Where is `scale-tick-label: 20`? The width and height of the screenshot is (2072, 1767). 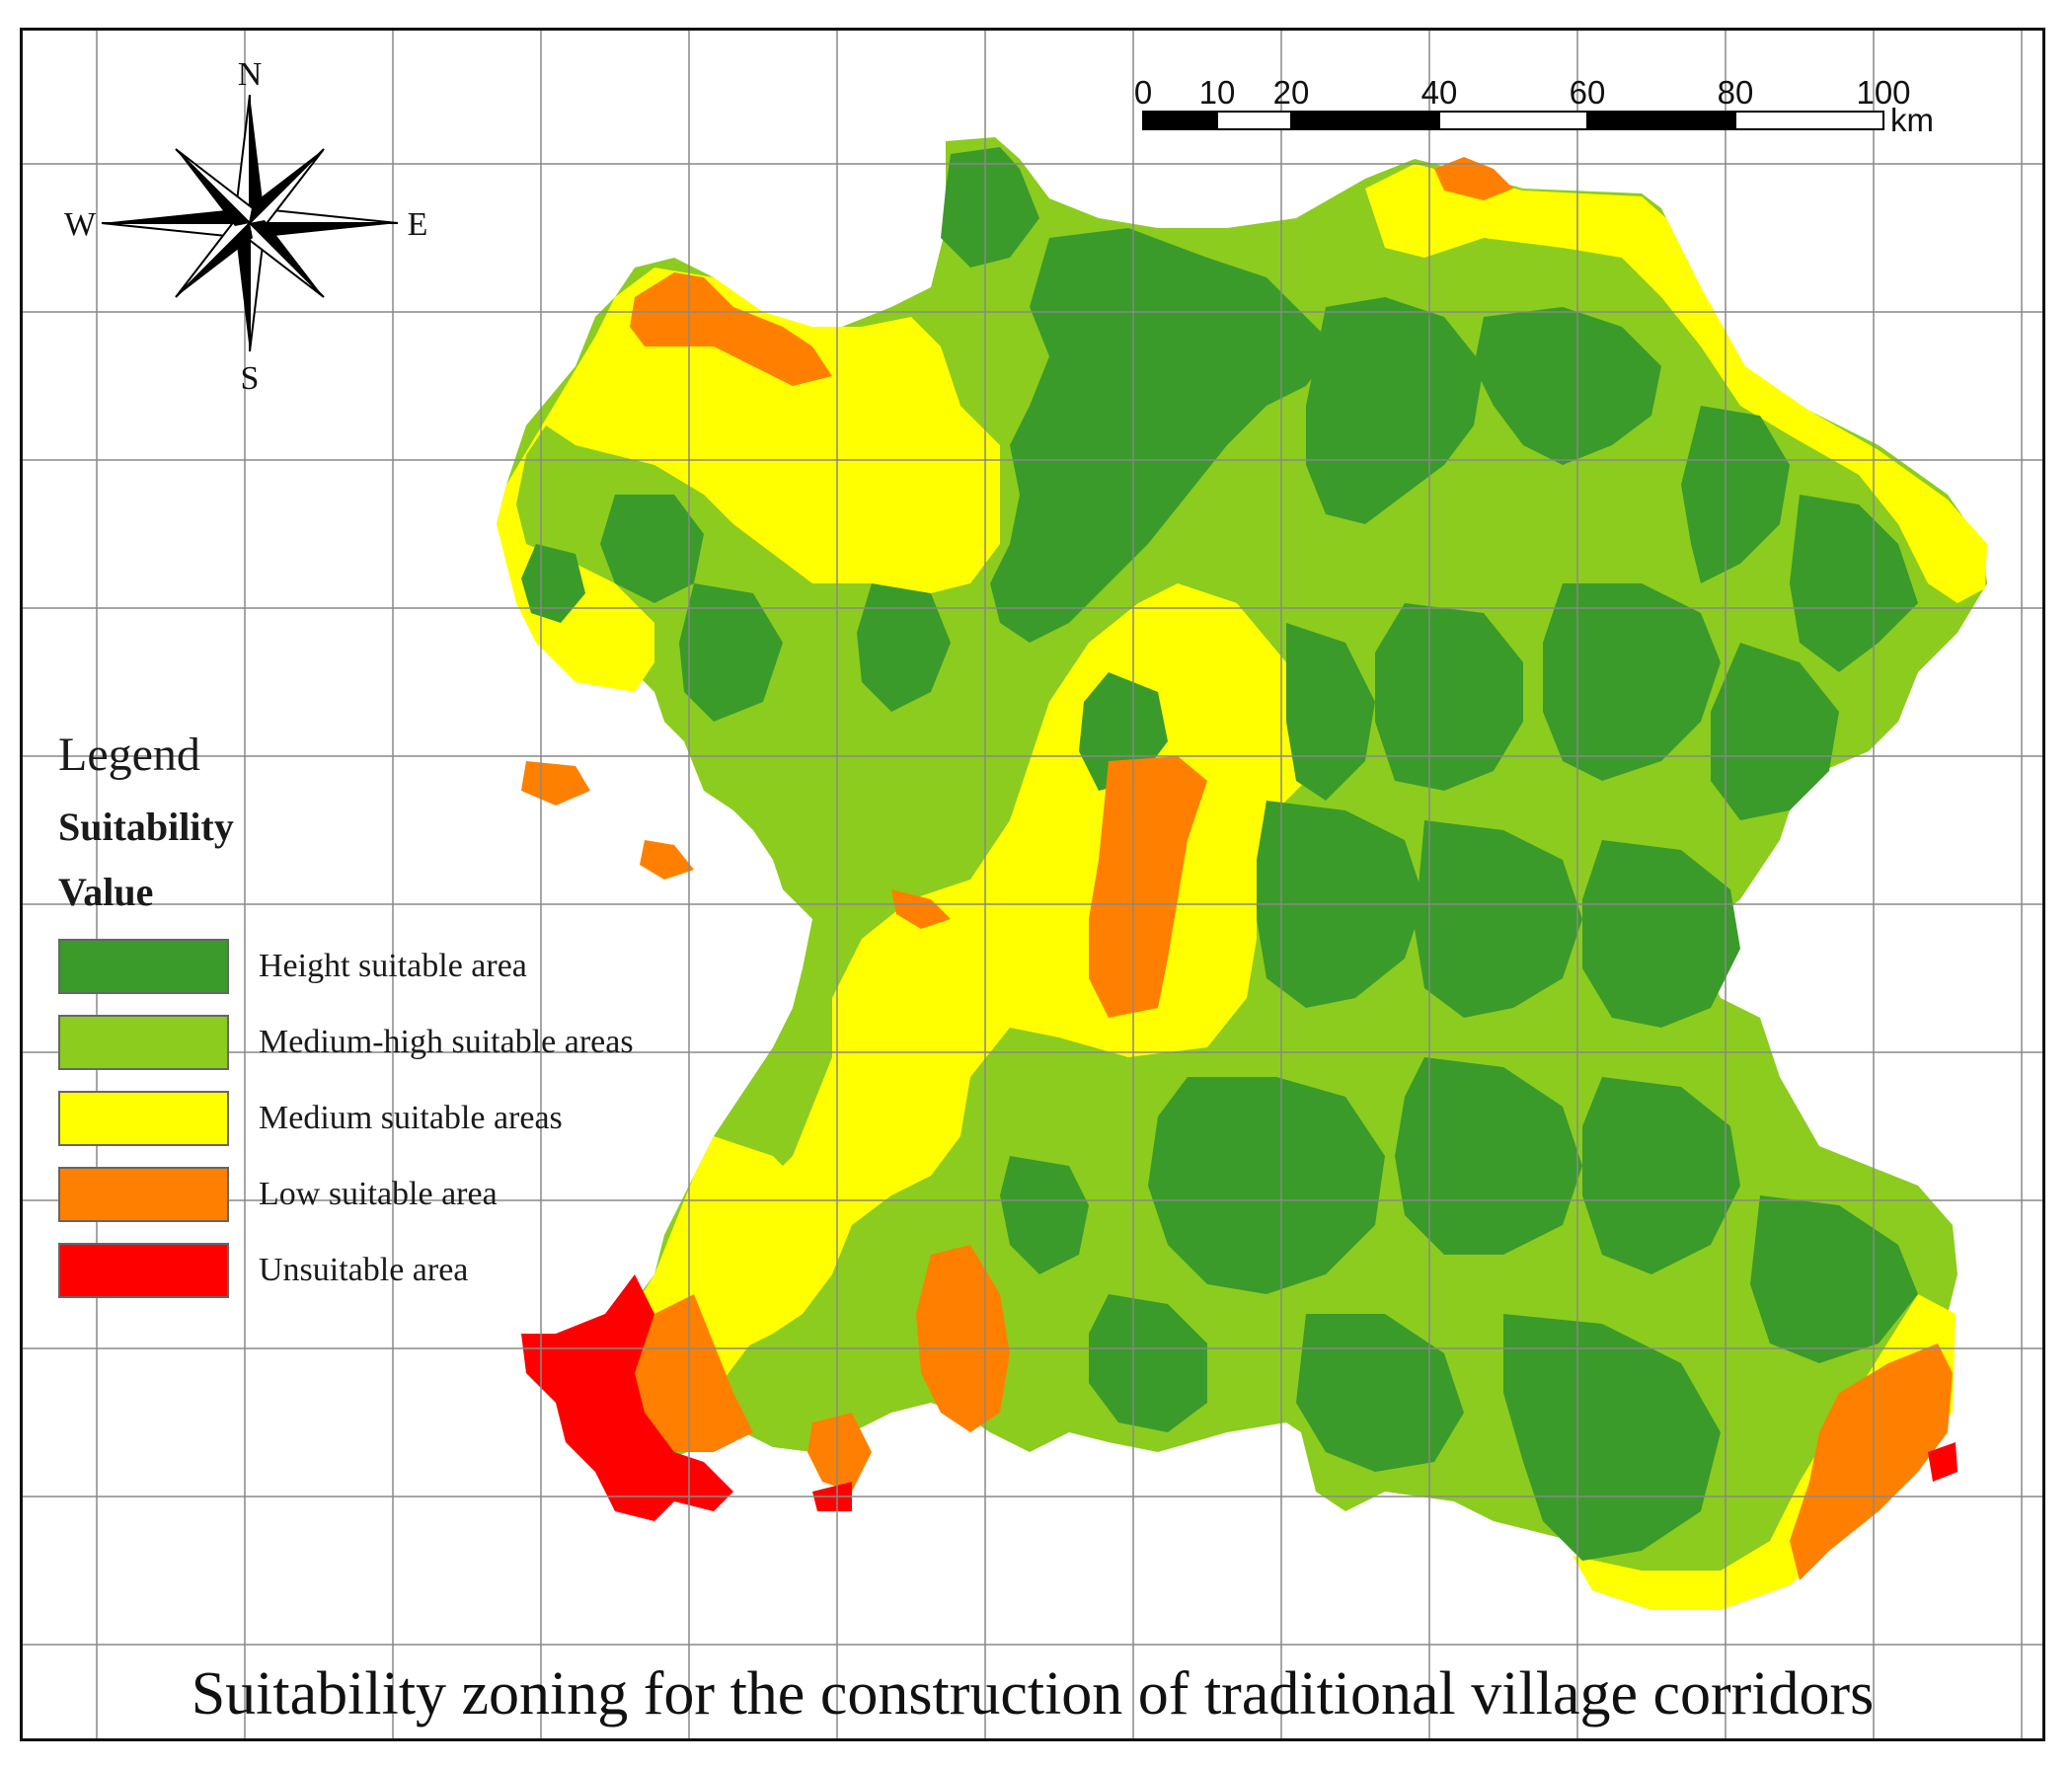
scale-tick-label: 20 is located at coordinates (1291, 93).